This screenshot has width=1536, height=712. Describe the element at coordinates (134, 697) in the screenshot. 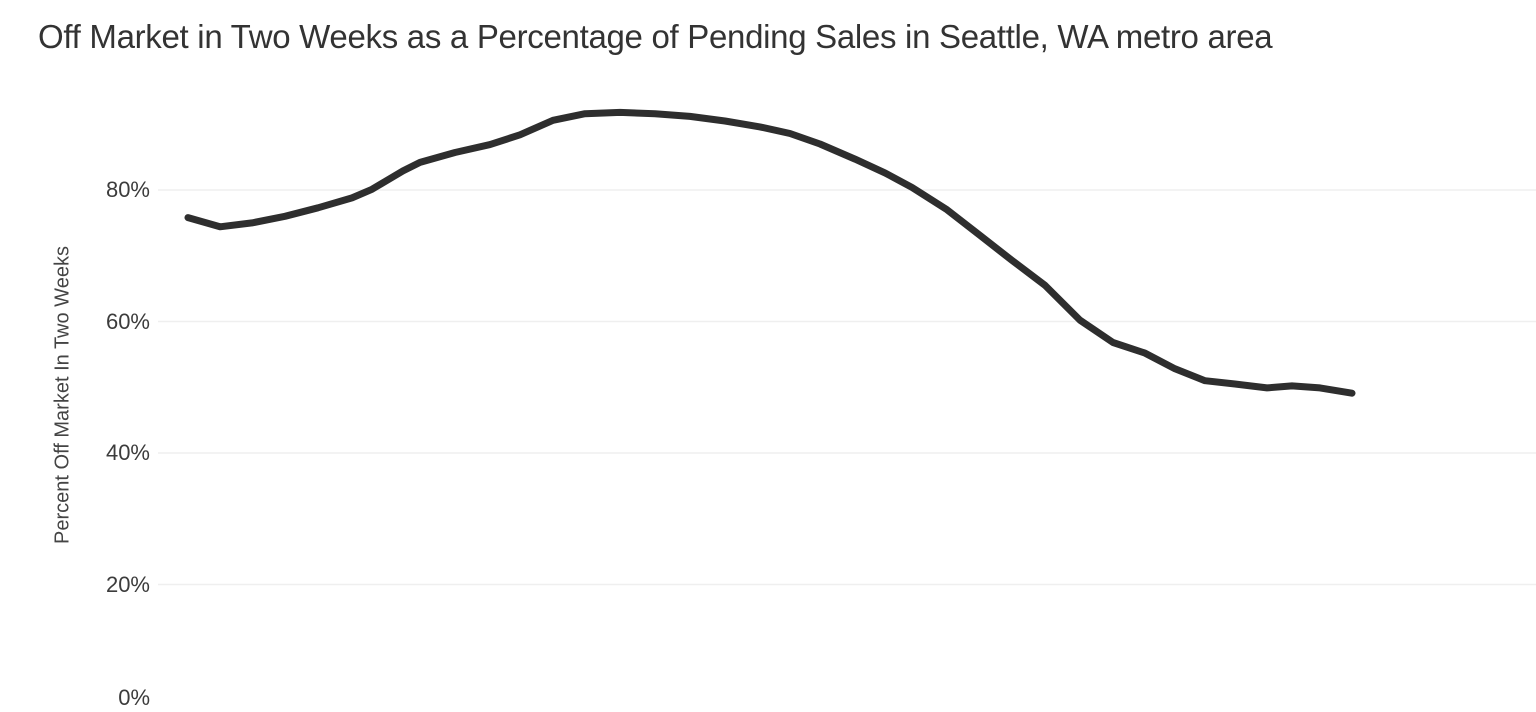

I see `y-tick-label: 0%` at that location.